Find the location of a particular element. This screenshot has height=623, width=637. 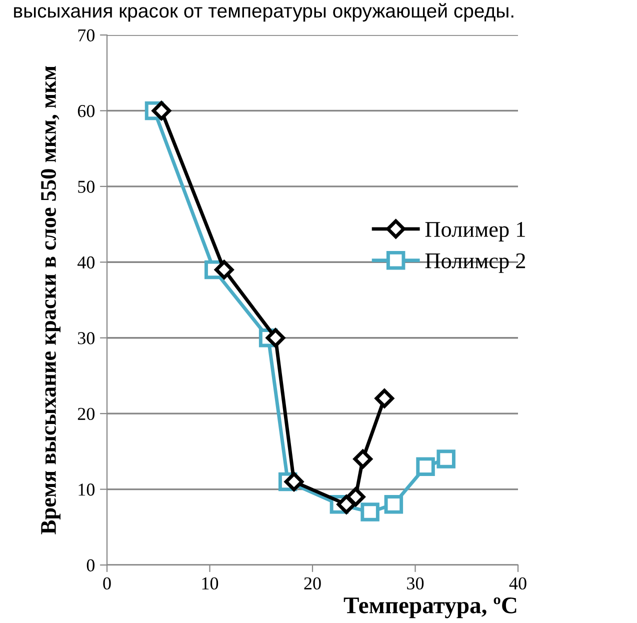

y-axis-title: Время высыхание краски в слое 550 мкм, мкм is located at coordinates (50, 300).